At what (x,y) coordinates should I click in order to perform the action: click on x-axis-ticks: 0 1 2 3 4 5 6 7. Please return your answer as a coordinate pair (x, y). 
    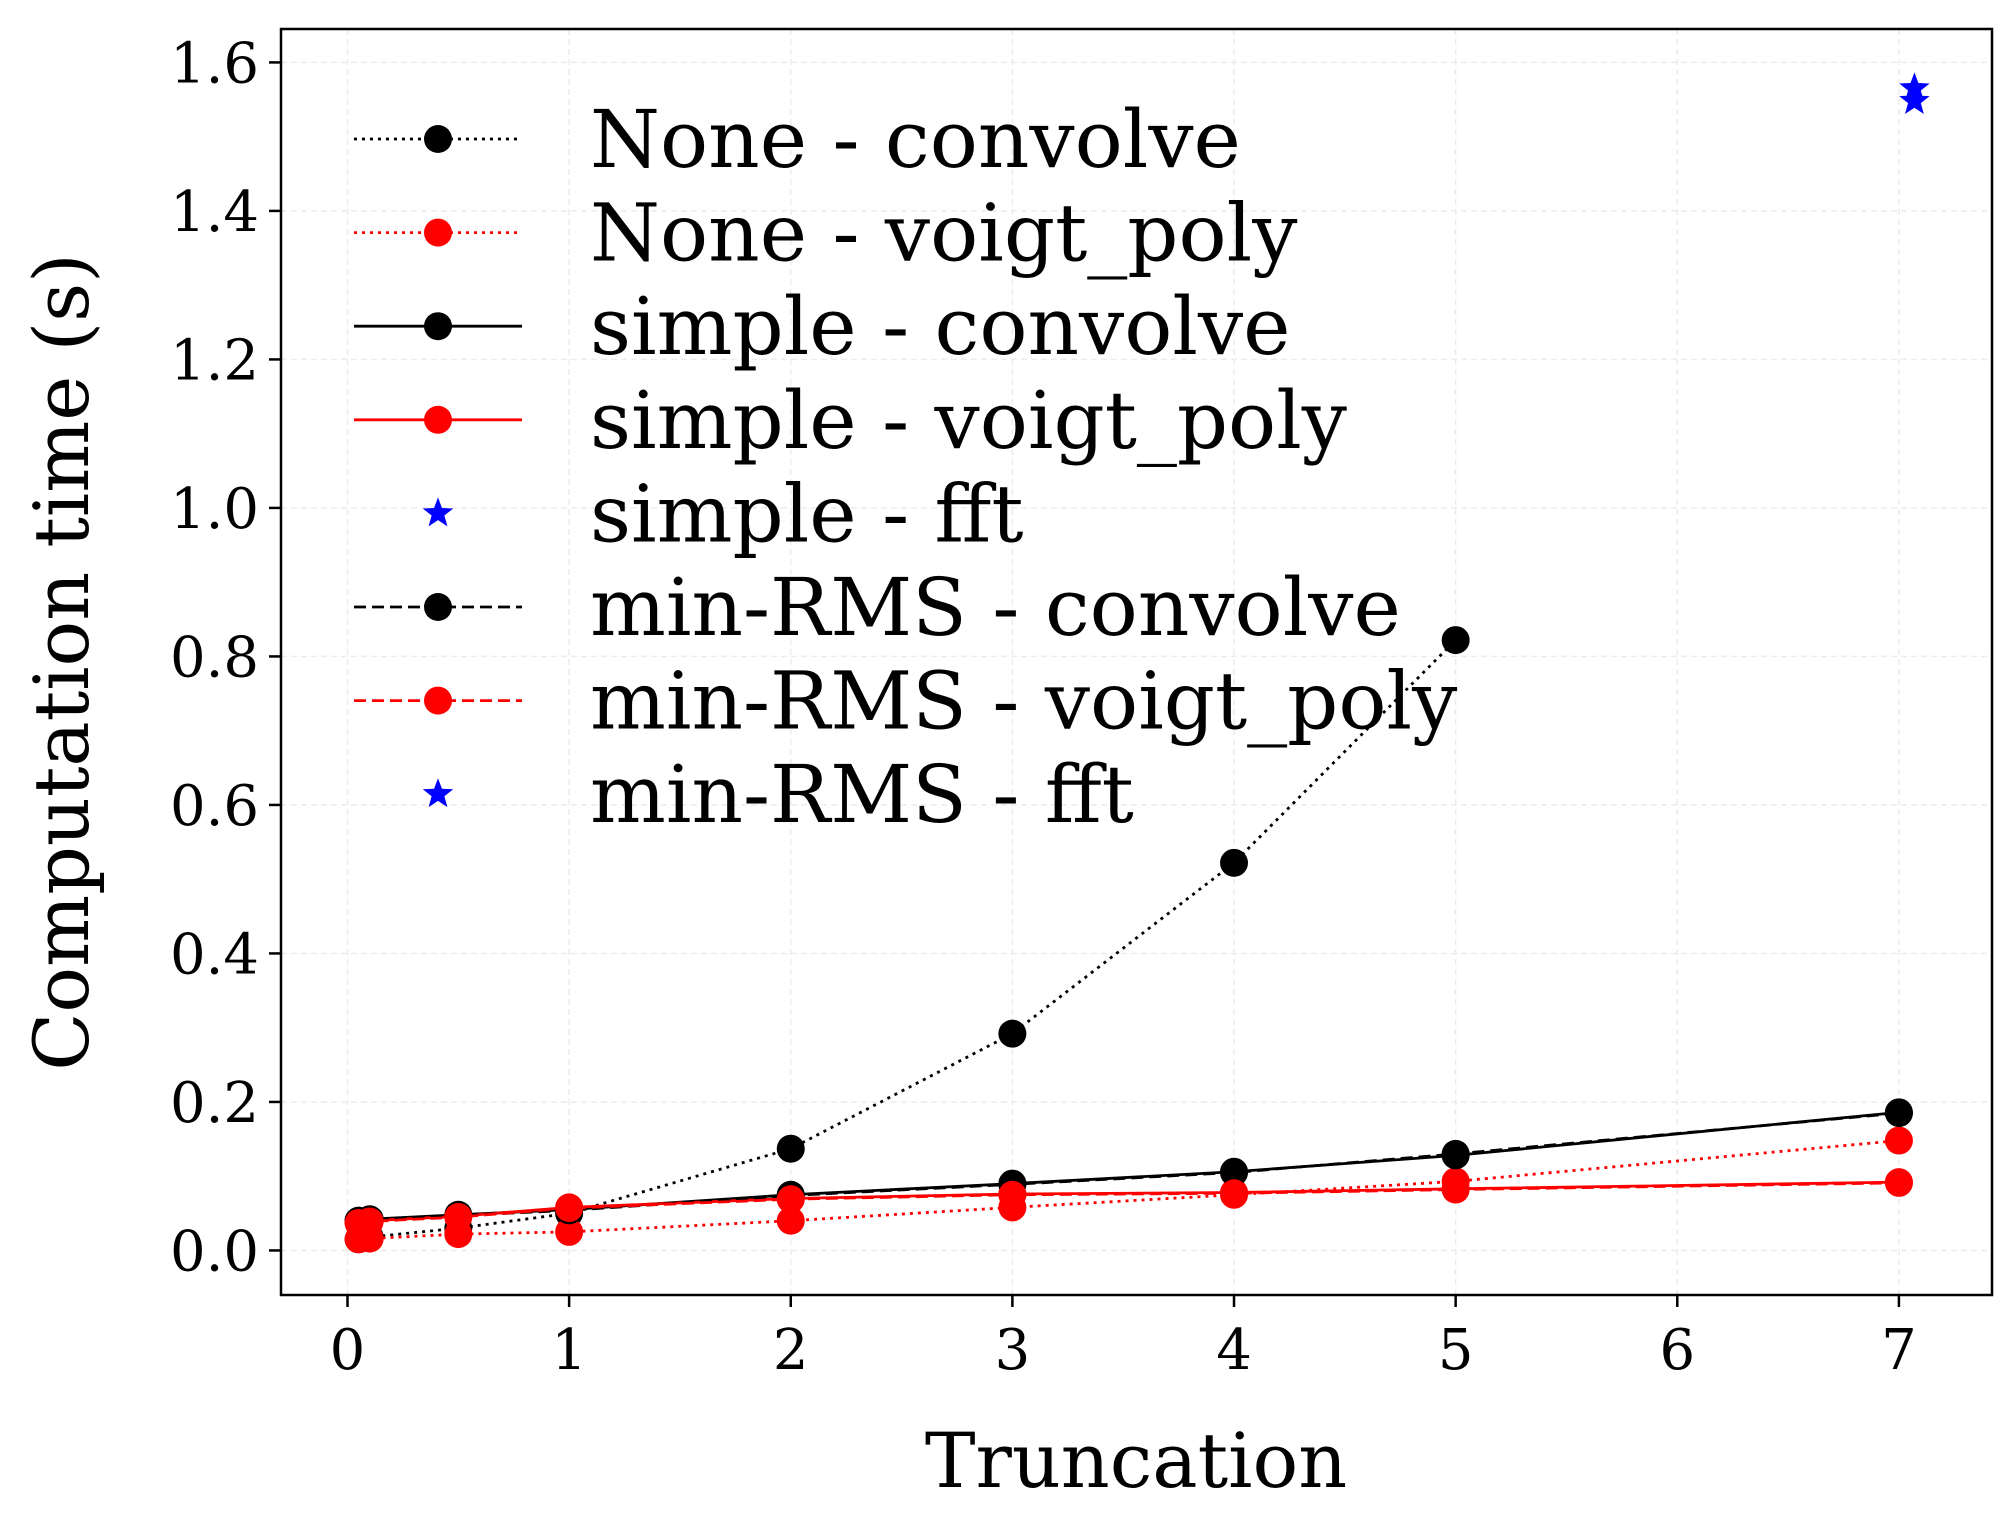
    Looking at the image, I should click on (1123, 1339).